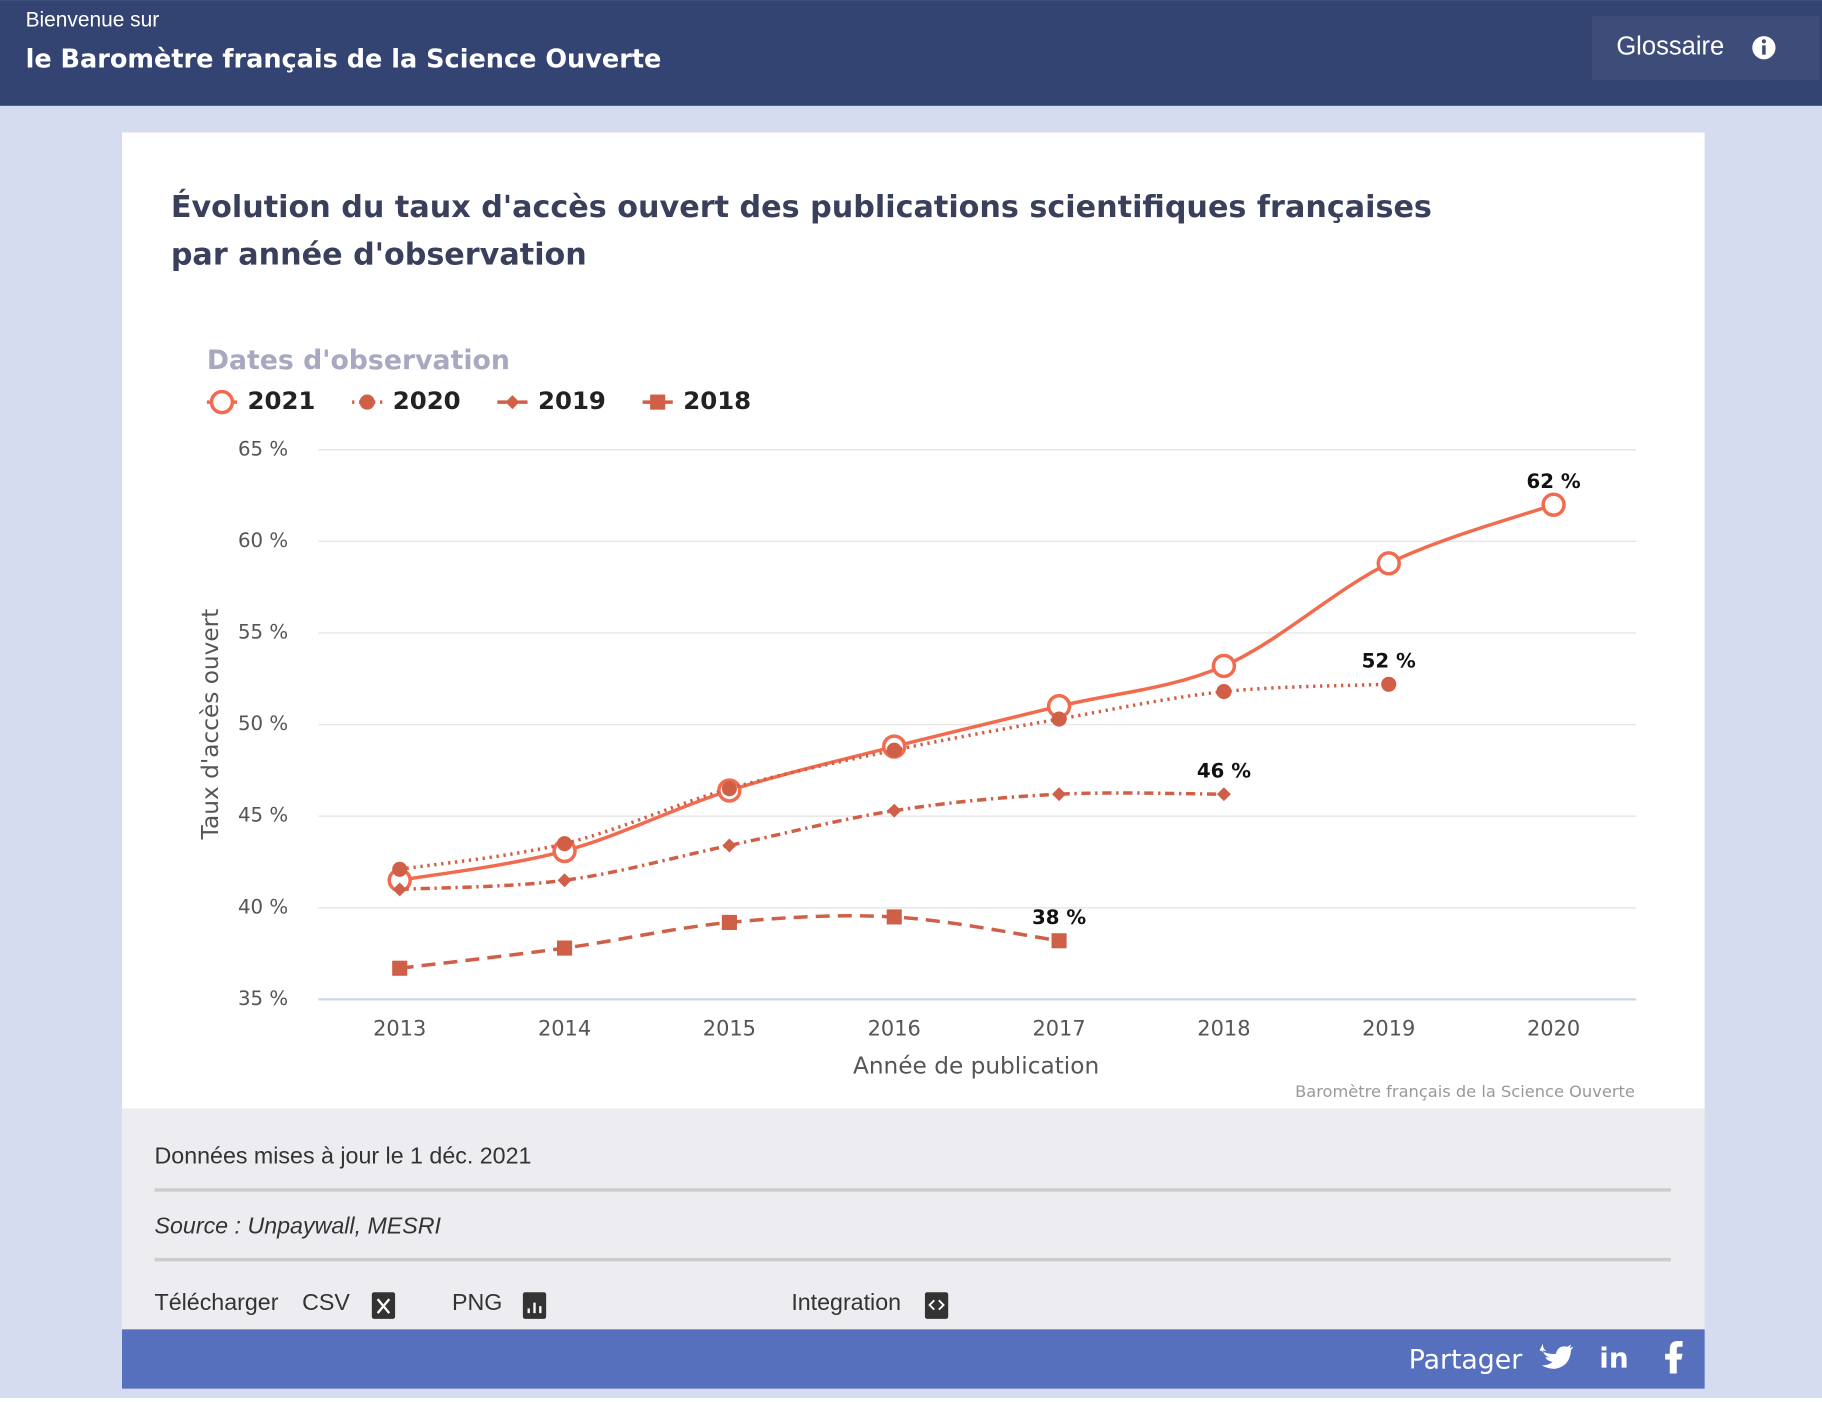 This screenshot has width=1822, height=1402. What do you see at coordinates (263, 815) in the screenshot?
I see `y-tick-label: 45 %` at bounding box center [263, 815].